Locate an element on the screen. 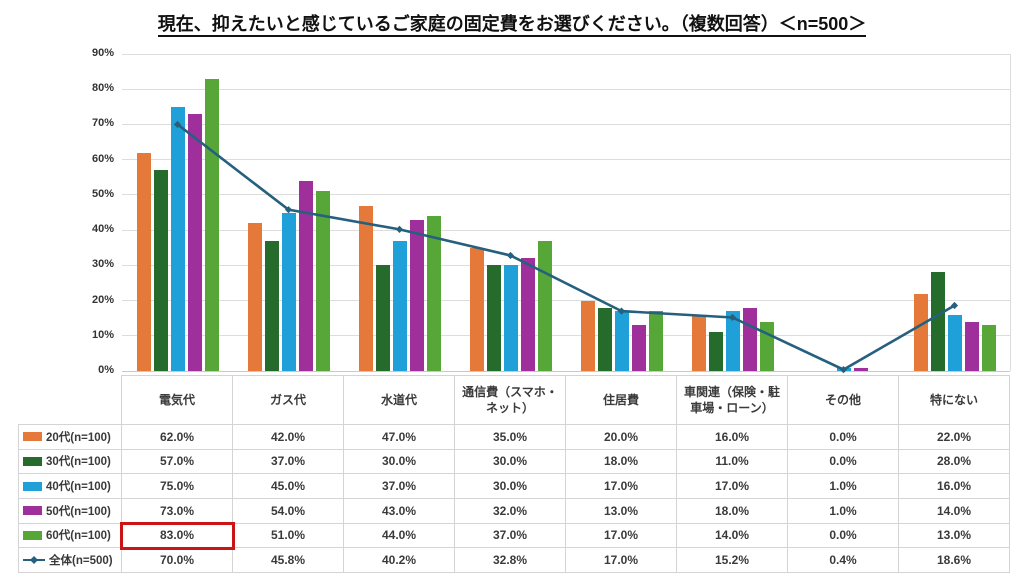  value-cell: 32.8% is located at coordinates (510, 560).